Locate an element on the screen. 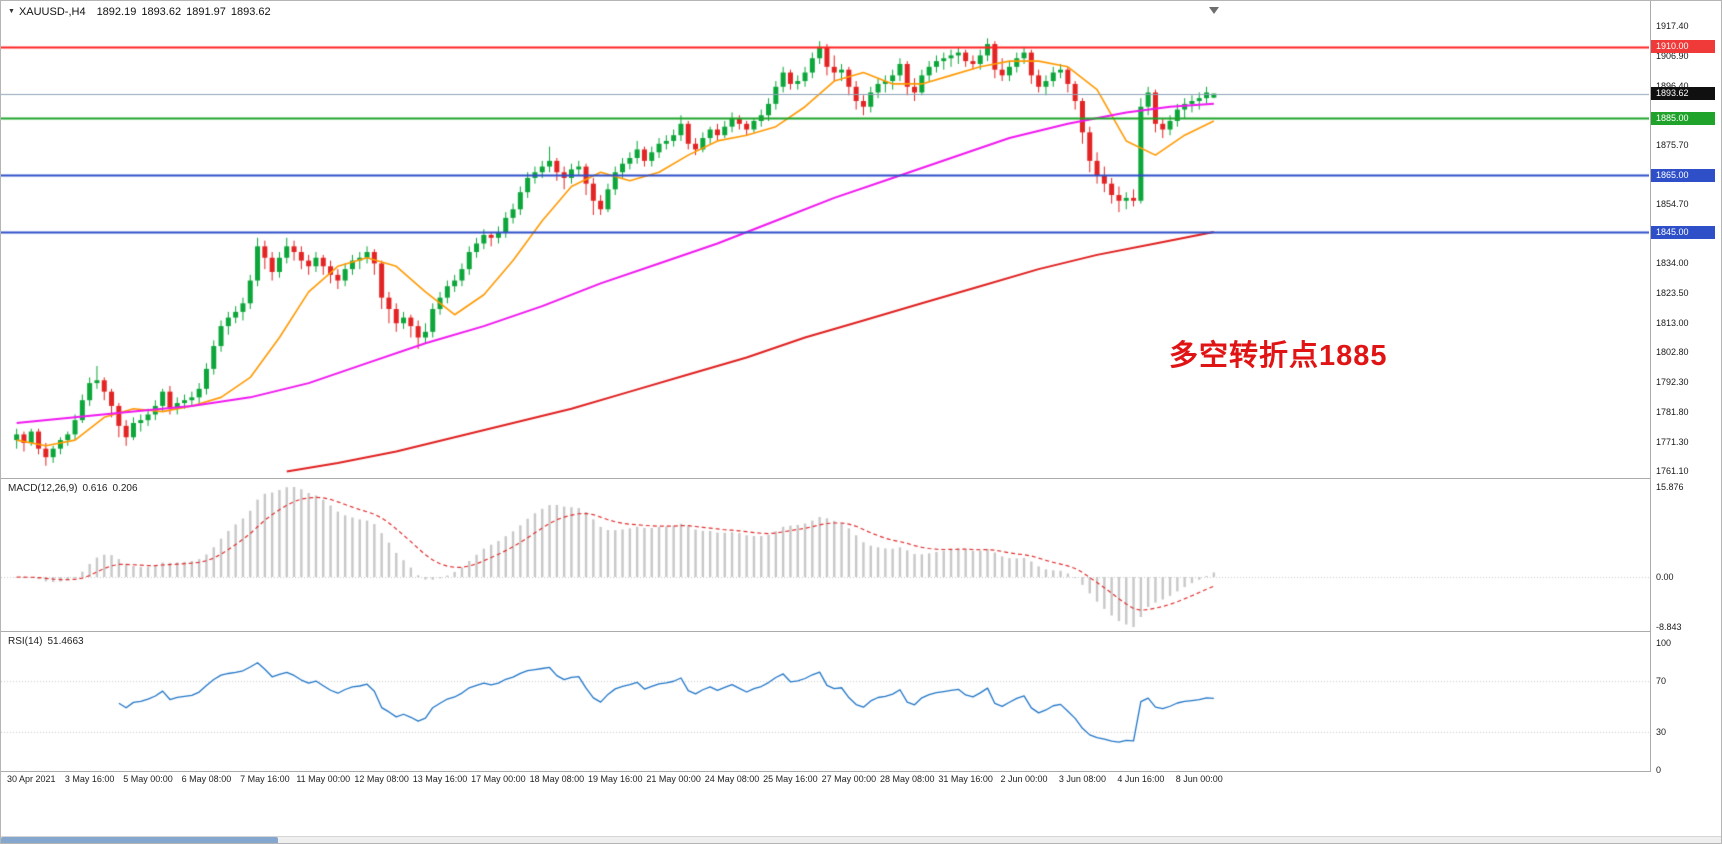 Image resolution: width=1722 pixels, height=844 pixels. time-axis-label: 19 May 16:00 is located at coordinates (615, 779).